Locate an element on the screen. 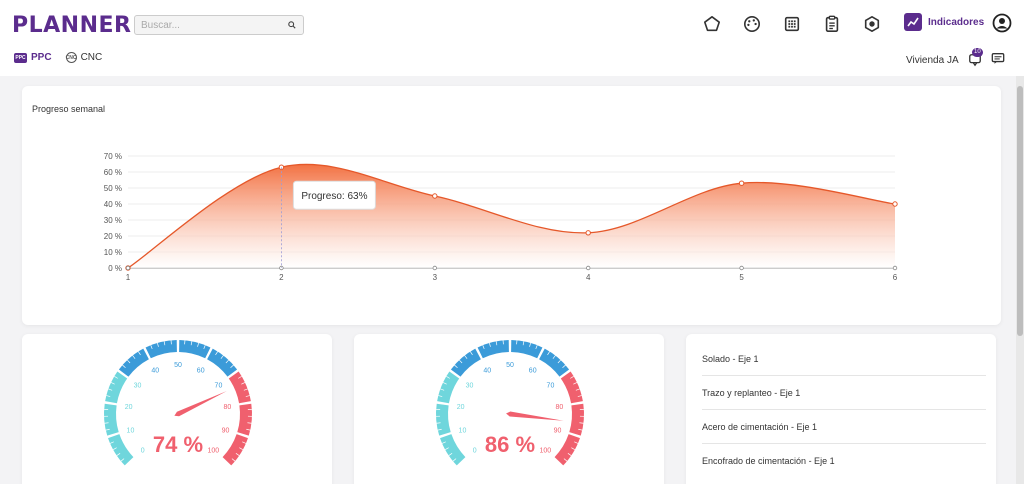 The width and height of the screenshot is (1024, 484). gauge-tick-label: 0 is located at coordinates (475, 450).